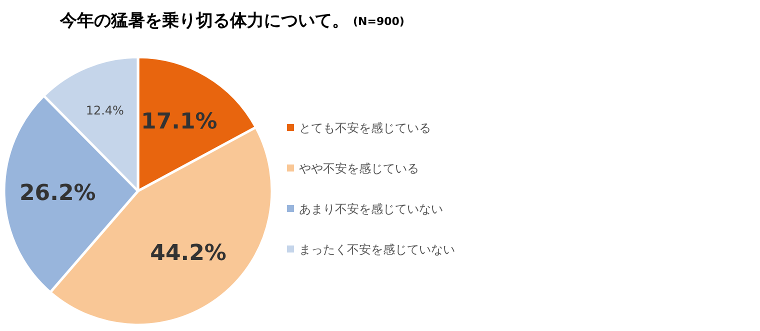 This screenshot has height=331, width=760. Describe the element at coordinates (57, 193) in the screenshot. I see `data-label: 26.2%` at that location.